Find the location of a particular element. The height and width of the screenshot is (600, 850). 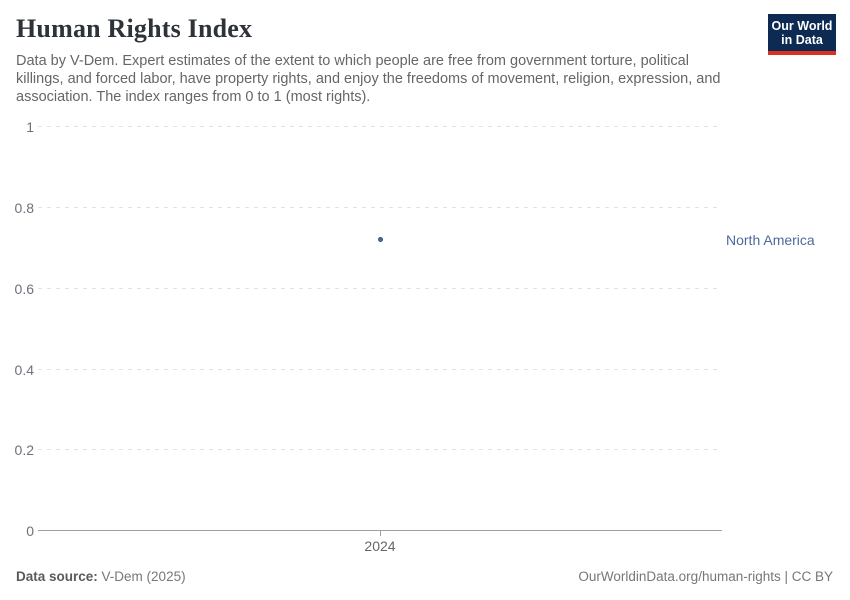

owid-logo-line1: Our World is located at coordinates (802, 25).